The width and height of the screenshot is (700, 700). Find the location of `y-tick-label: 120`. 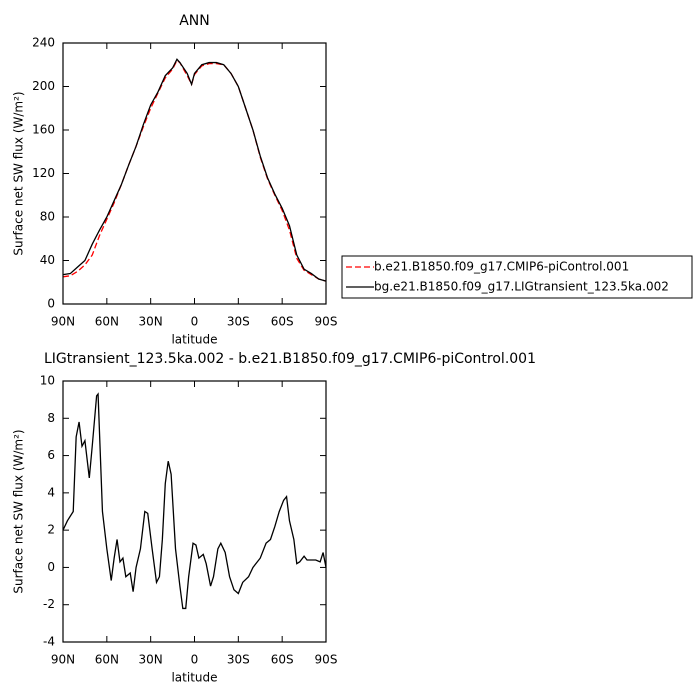

y-tick-label: 120 is located at coordinates (43, 173).